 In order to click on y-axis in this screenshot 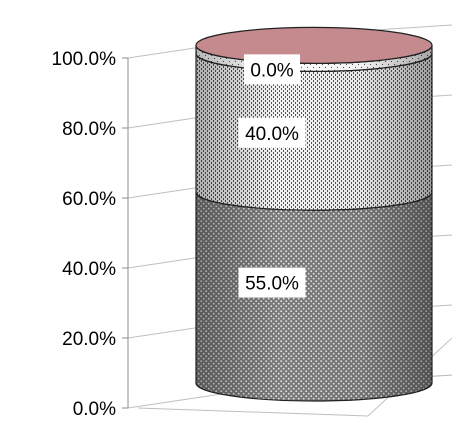, I will do `click(125, 233)`.